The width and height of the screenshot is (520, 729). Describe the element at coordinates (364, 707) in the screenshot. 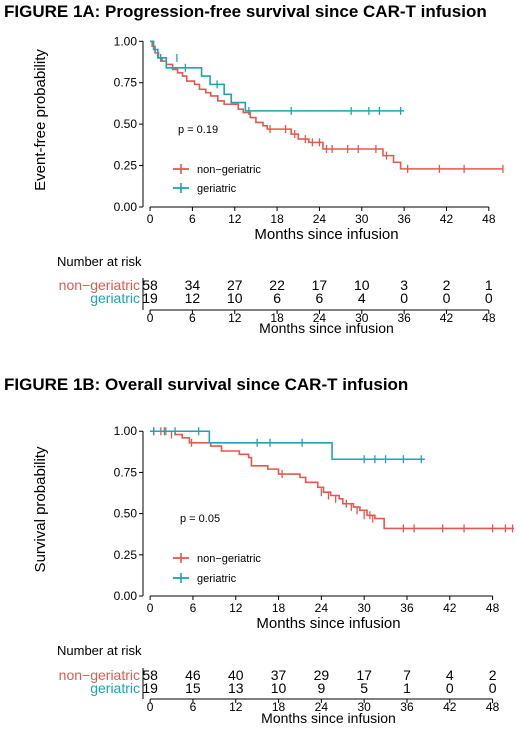

I see `panel-b-risk-x-tick-label: 30` at that location.